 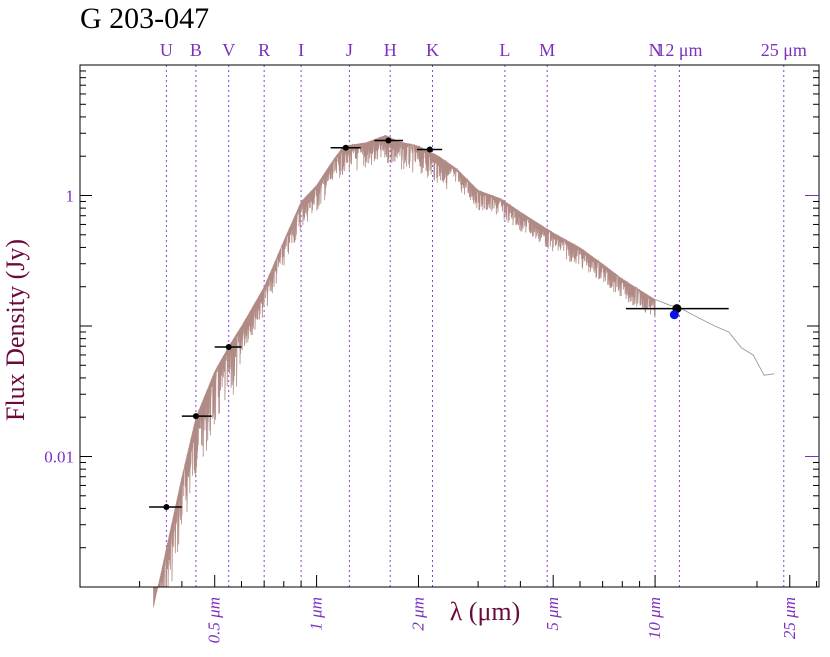 I want to click on band-label: B, so click(x=196, y=50).